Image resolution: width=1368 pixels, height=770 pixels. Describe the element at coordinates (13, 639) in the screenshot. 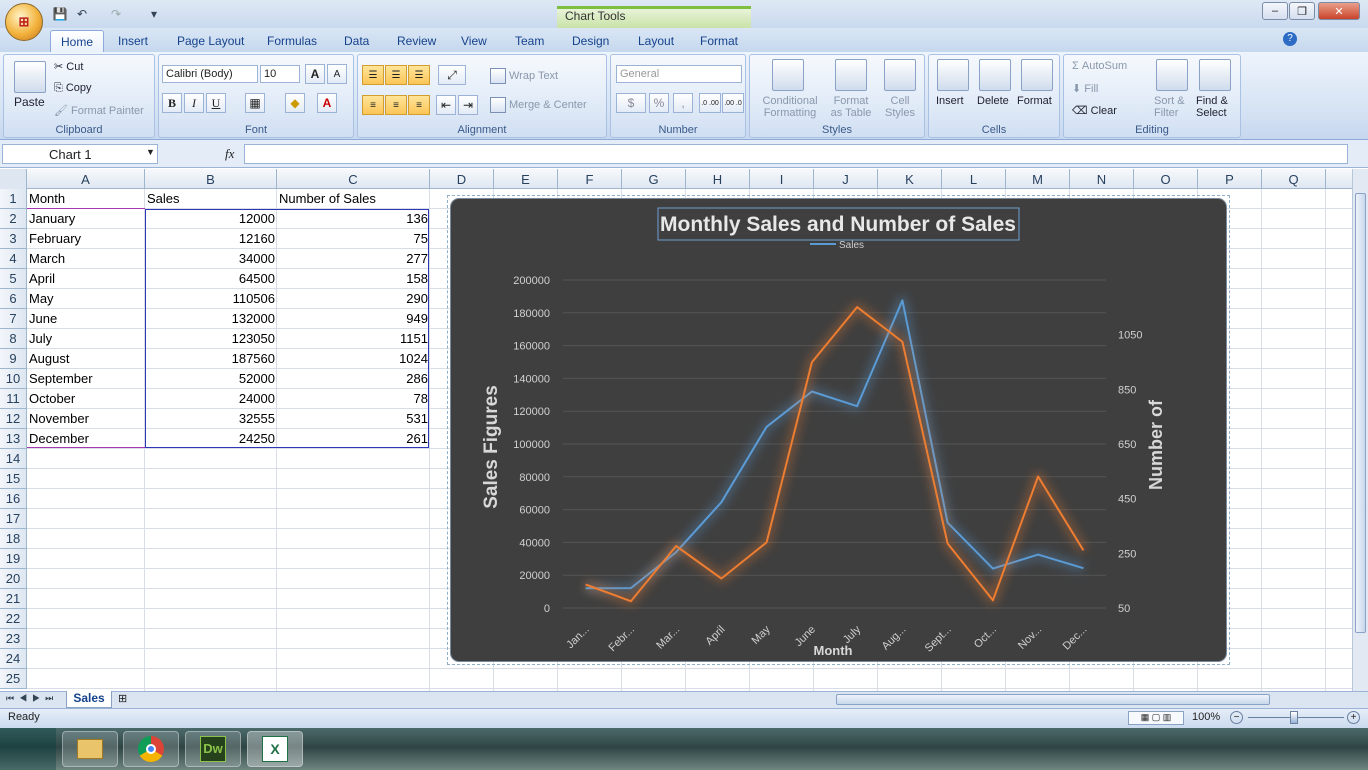

I see `row-header-23: 23` at that location.